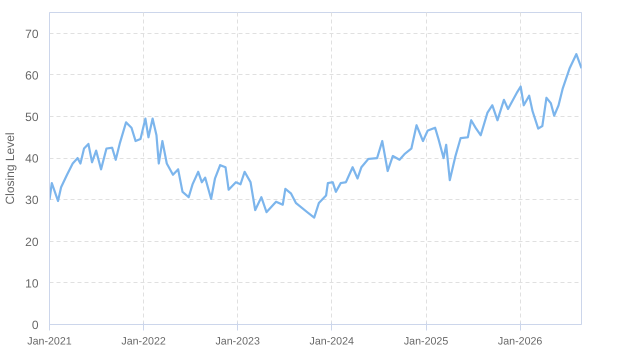  Describe the element at coordinates (426, 342) in the screenshot. I see `x-tick-label: Jan-2025` at that location.